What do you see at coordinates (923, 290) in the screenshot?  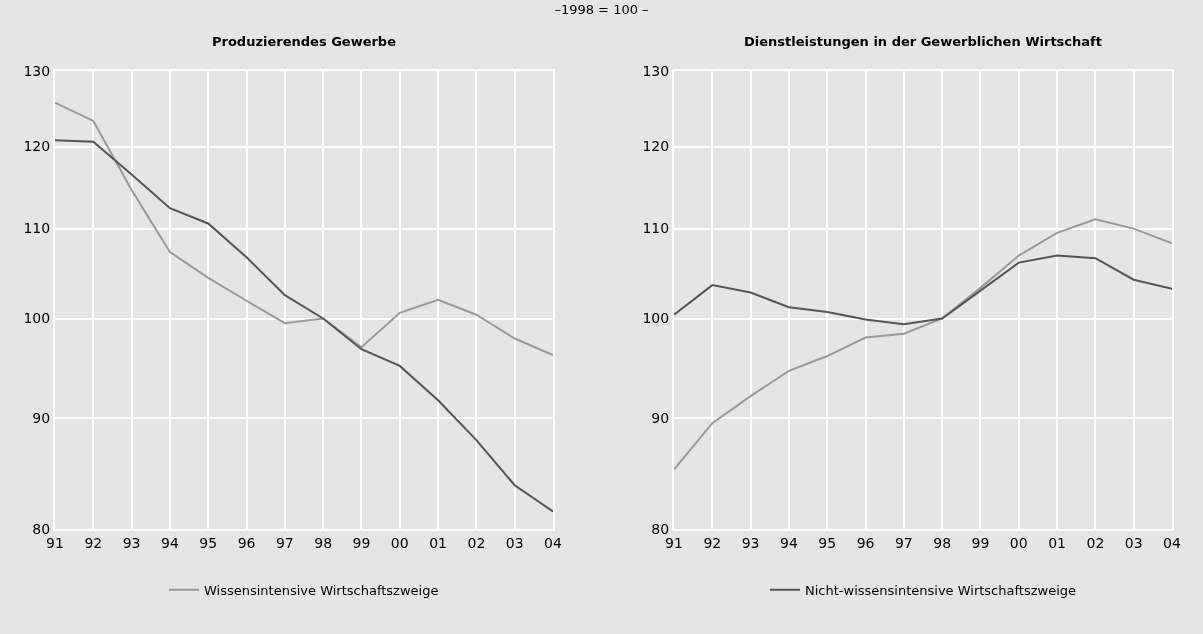 I see `line-series` at bounding box center [923, 290].